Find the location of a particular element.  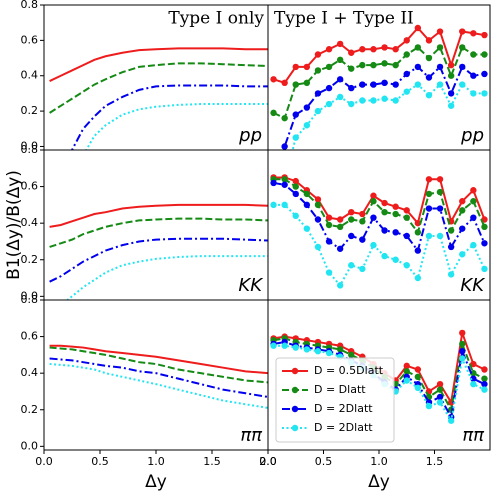

panel-label: pp is located at coordinates (472, 135).